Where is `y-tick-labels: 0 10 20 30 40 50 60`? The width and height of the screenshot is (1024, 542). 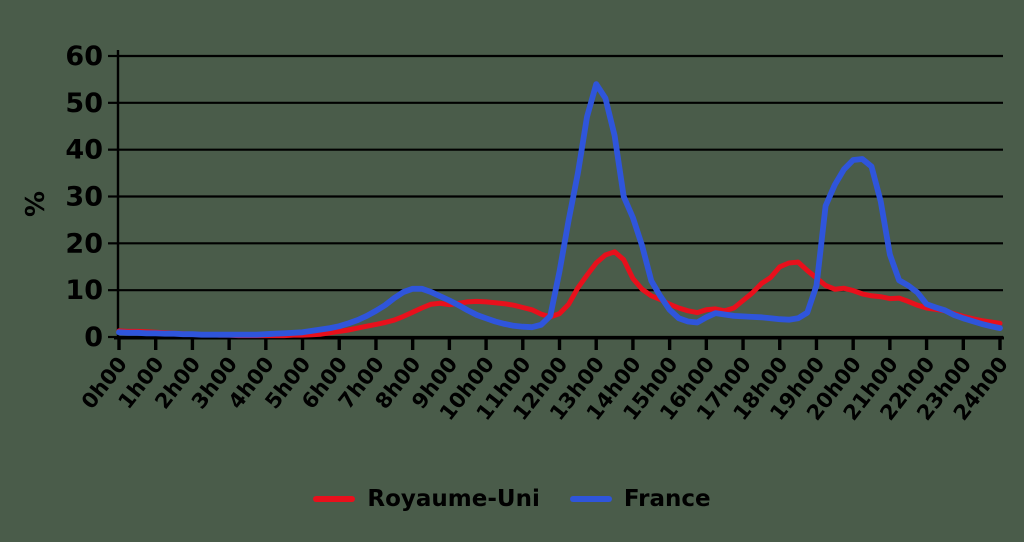 y-tick-labels: 0 10 20 30 40 50 60 is located at coordinates (84, 197).